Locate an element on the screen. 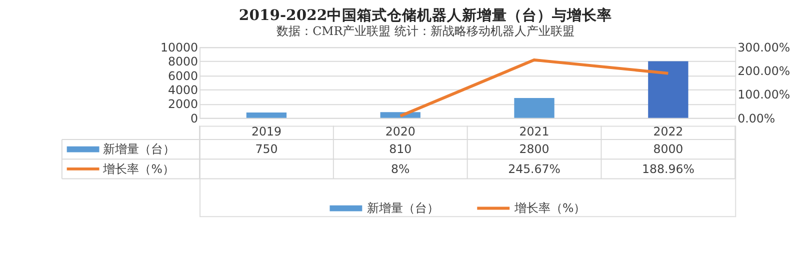 The width and height of the screenshot is (800, 277). y2-tick-label: 100.00% is located at coordinates (764, 95).